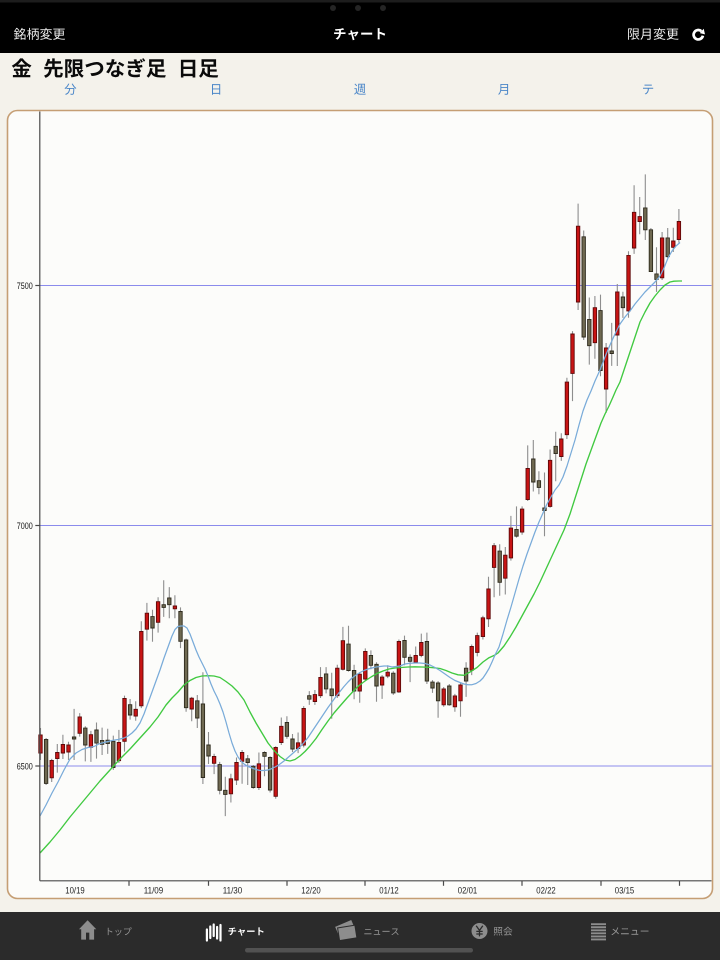 Image resolution: width=720 pixels, height=960 pixels. I want to click on svg-text: 02/01, so click(467, 891).